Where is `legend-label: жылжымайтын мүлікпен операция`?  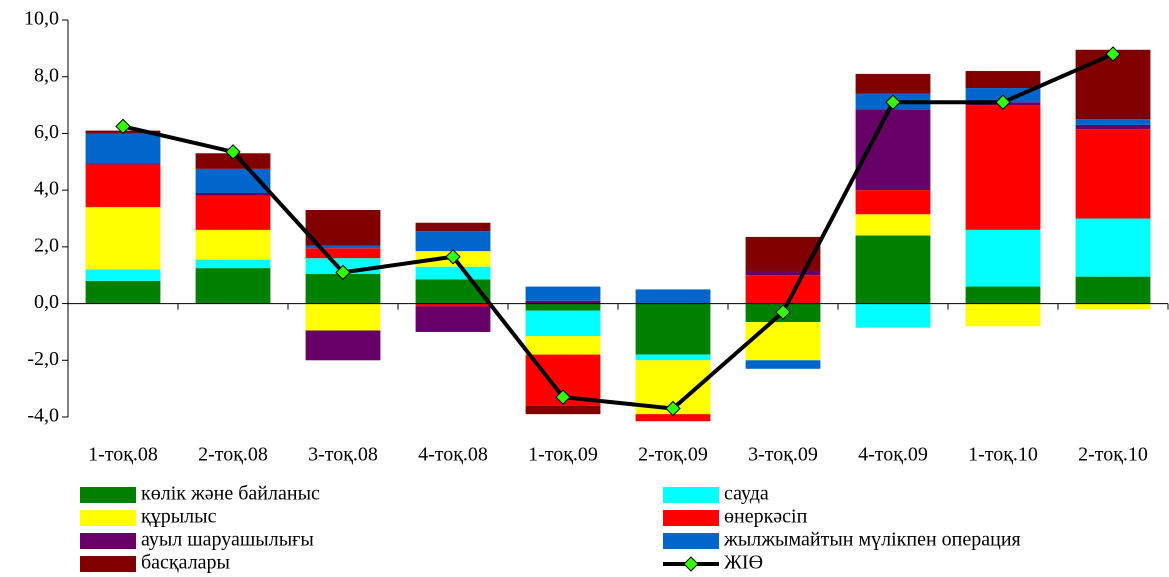 legend-label: жылжымайтын мүлікпен операция is located at coordinates (872, 540).